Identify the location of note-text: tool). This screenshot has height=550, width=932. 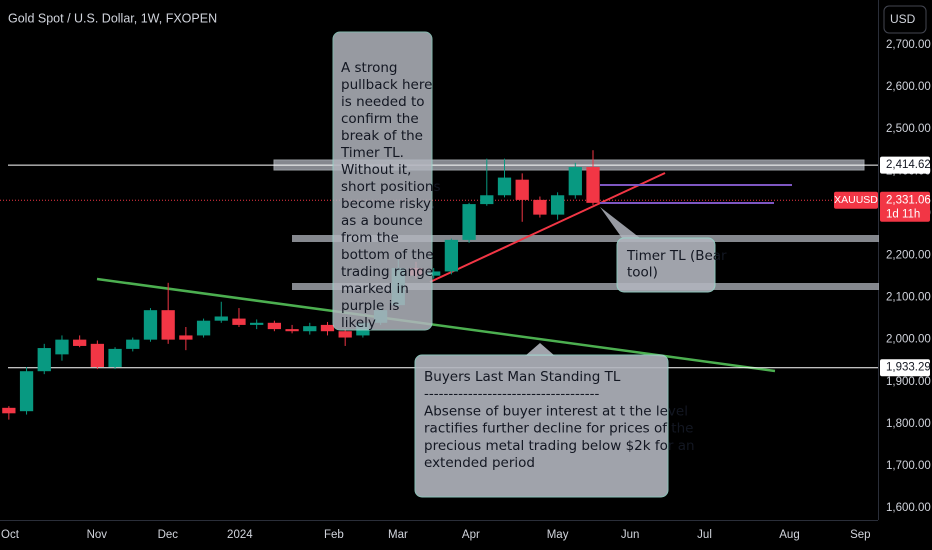
(642, 273).